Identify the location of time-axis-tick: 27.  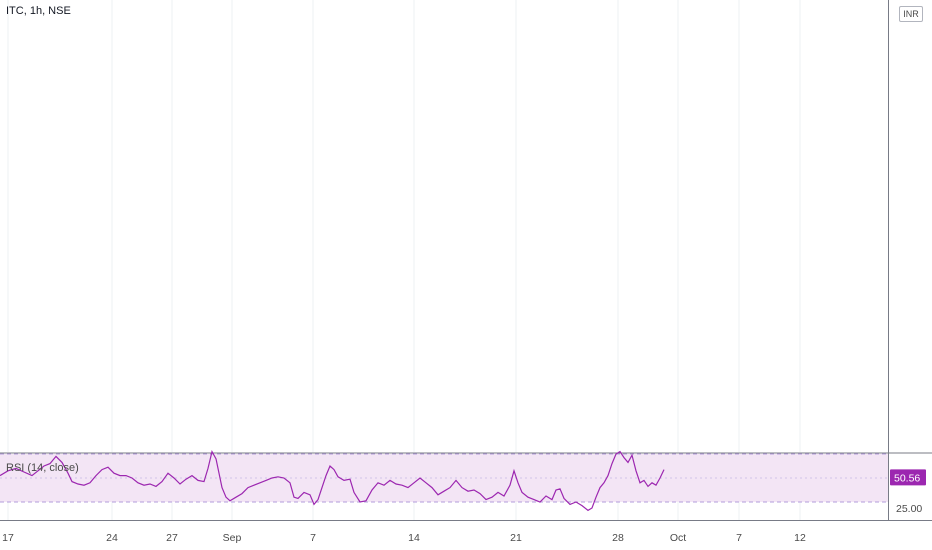
(172, 538).